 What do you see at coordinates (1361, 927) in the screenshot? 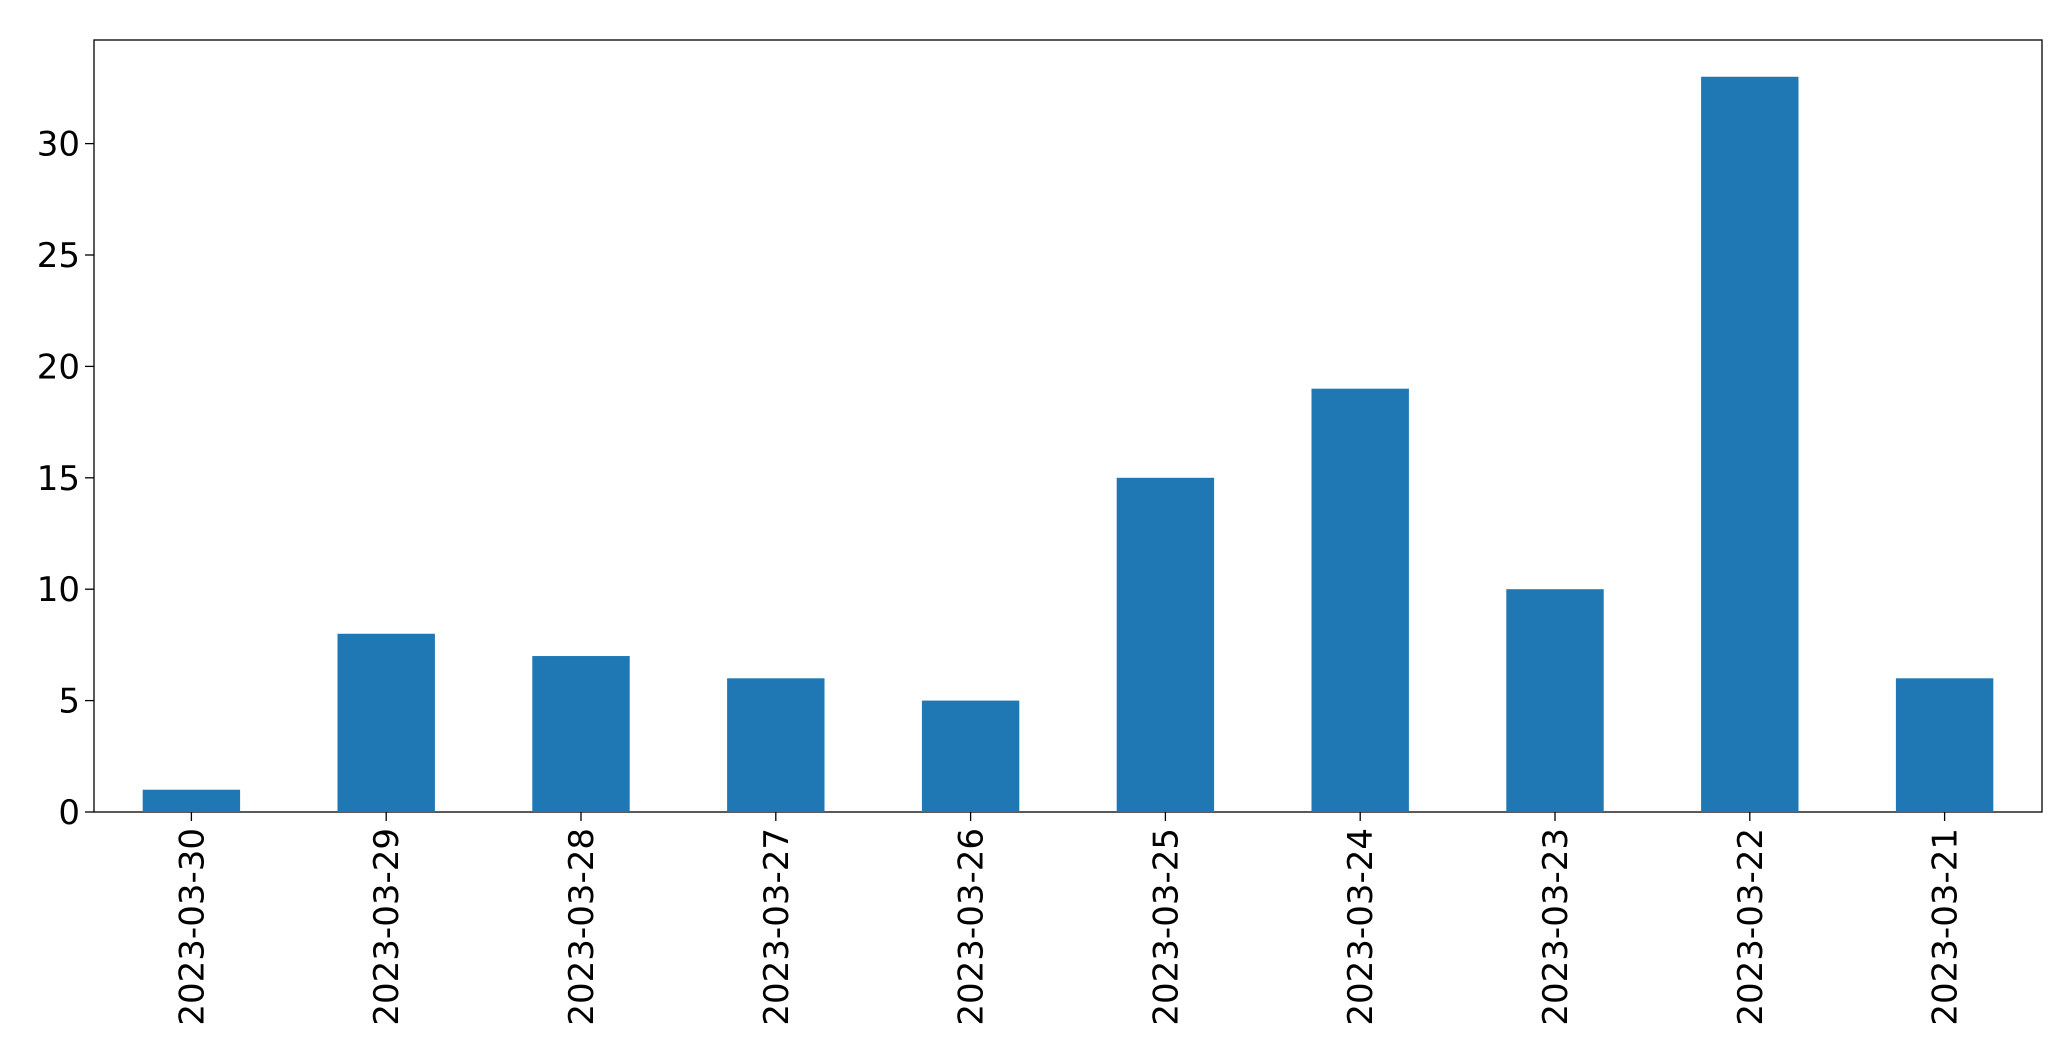
I see `x-tick-label: 2023-03-24` at bounding box center [1361, 927].